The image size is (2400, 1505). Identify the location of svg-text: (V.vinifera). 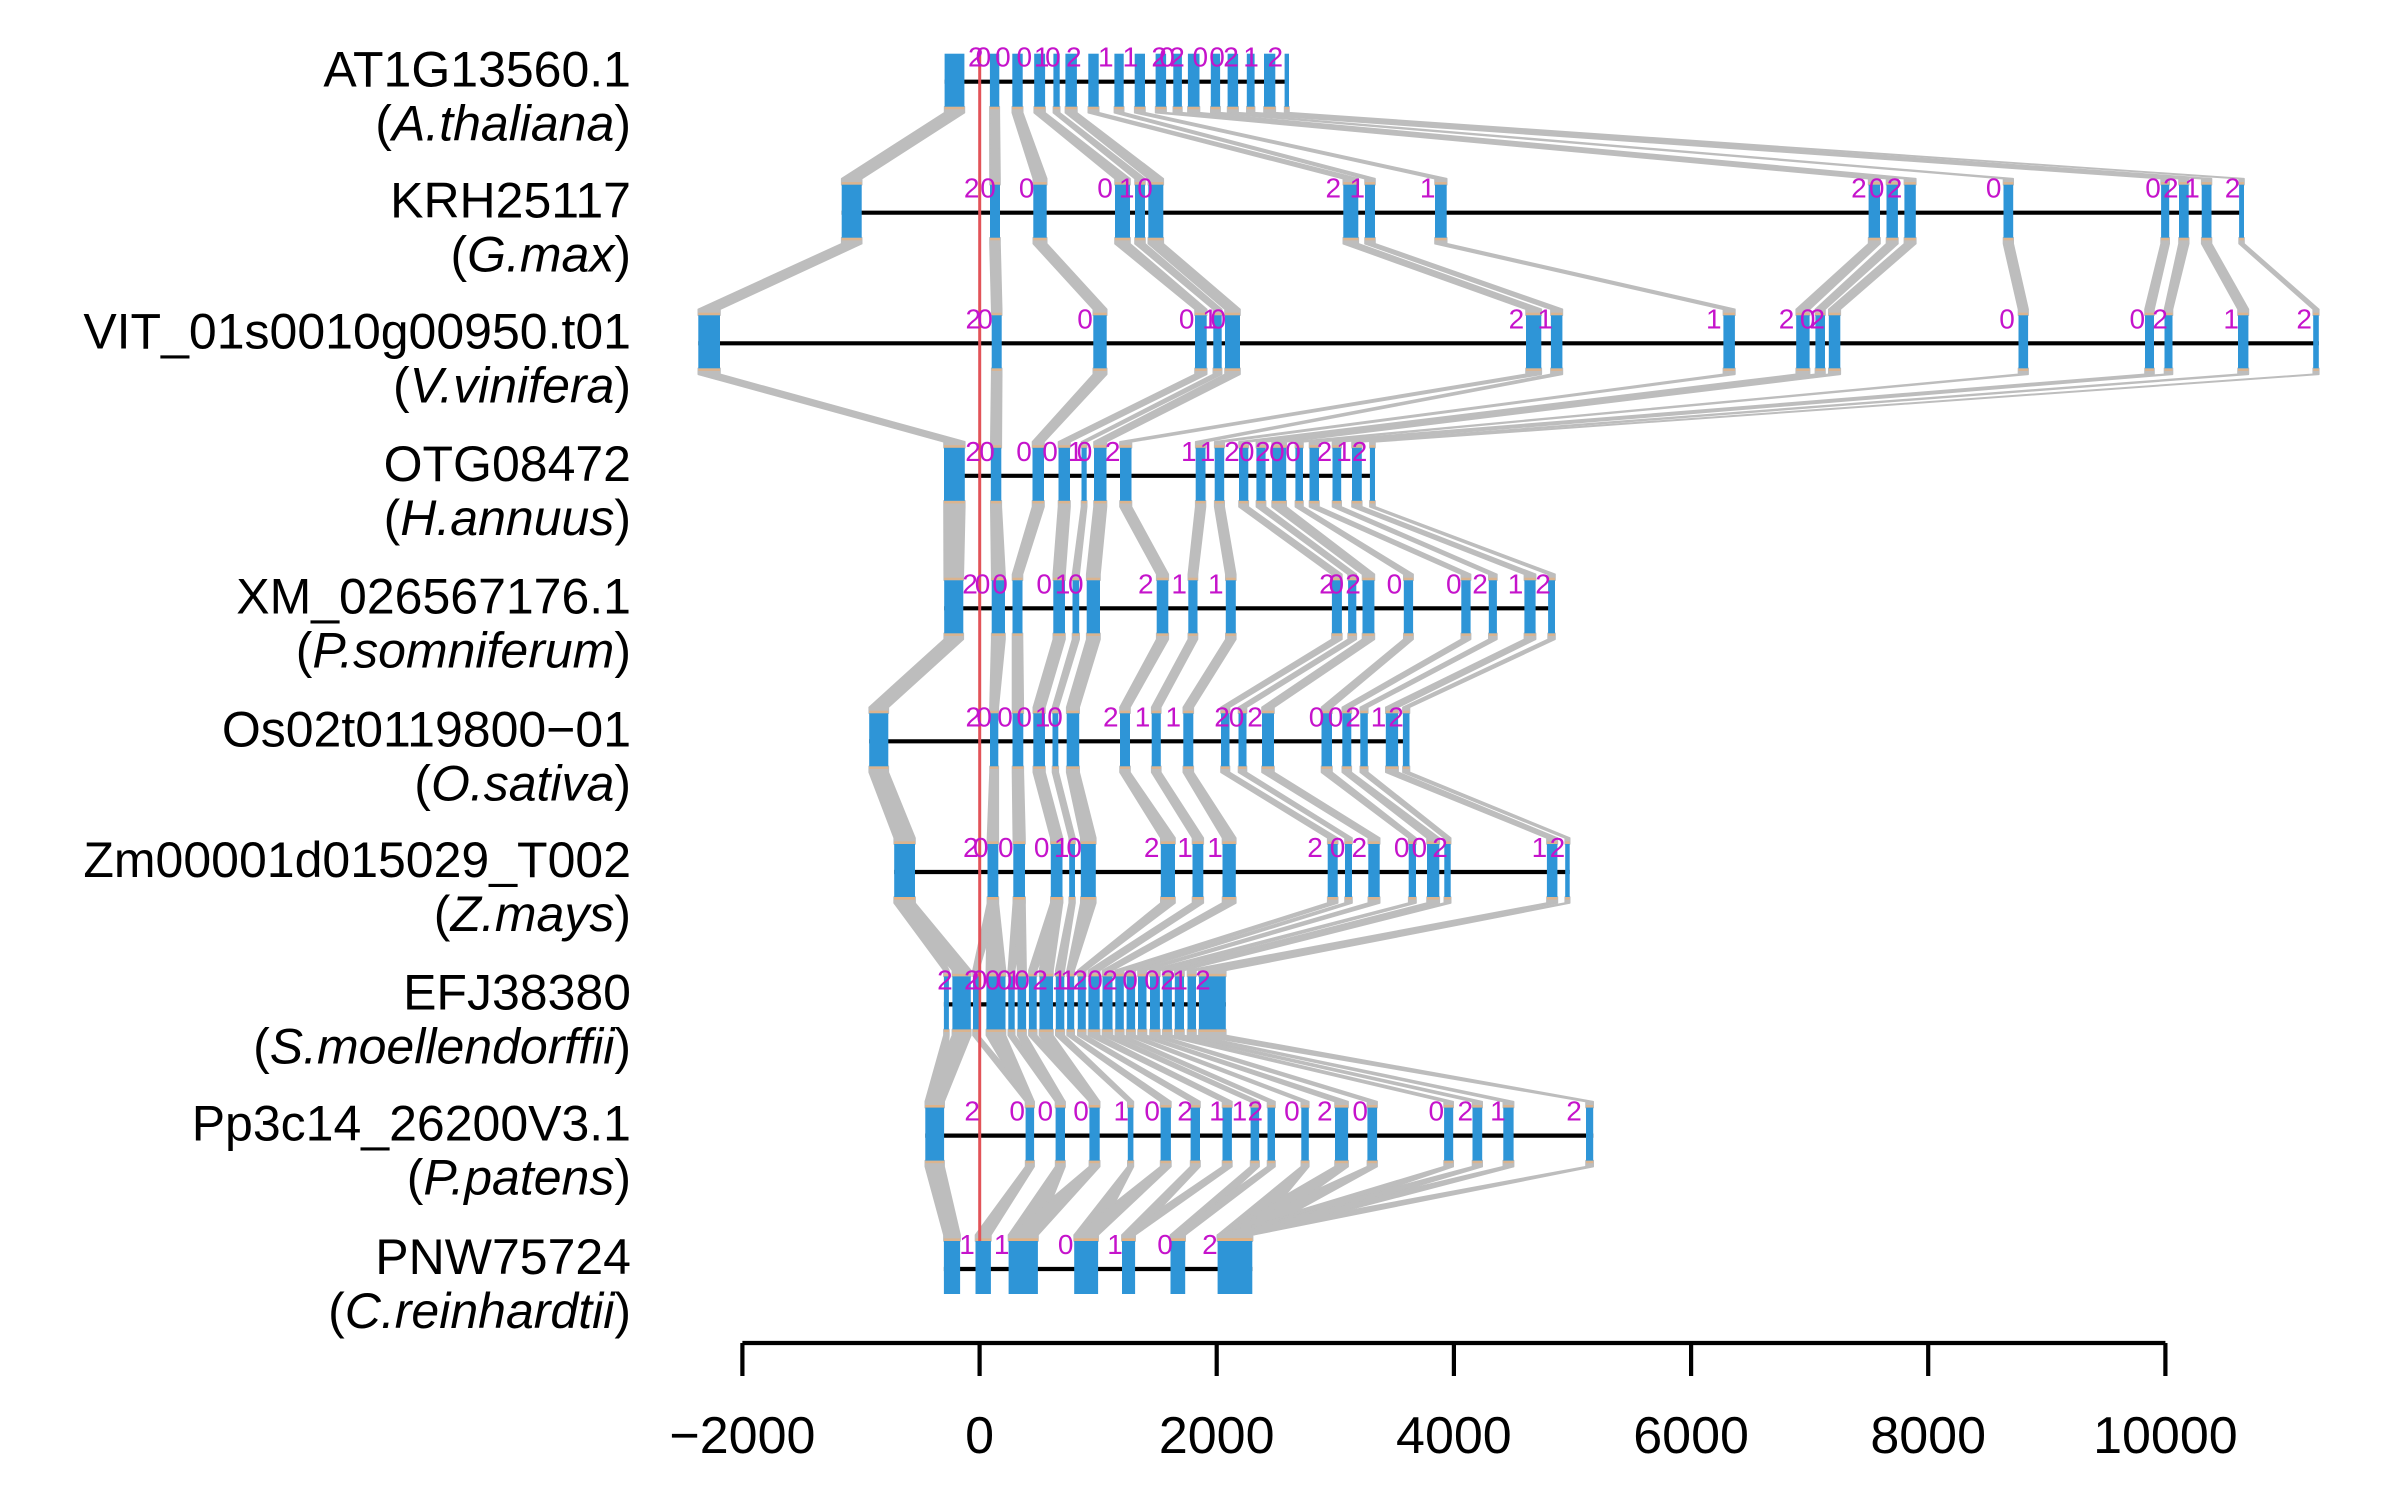
(512, 385).